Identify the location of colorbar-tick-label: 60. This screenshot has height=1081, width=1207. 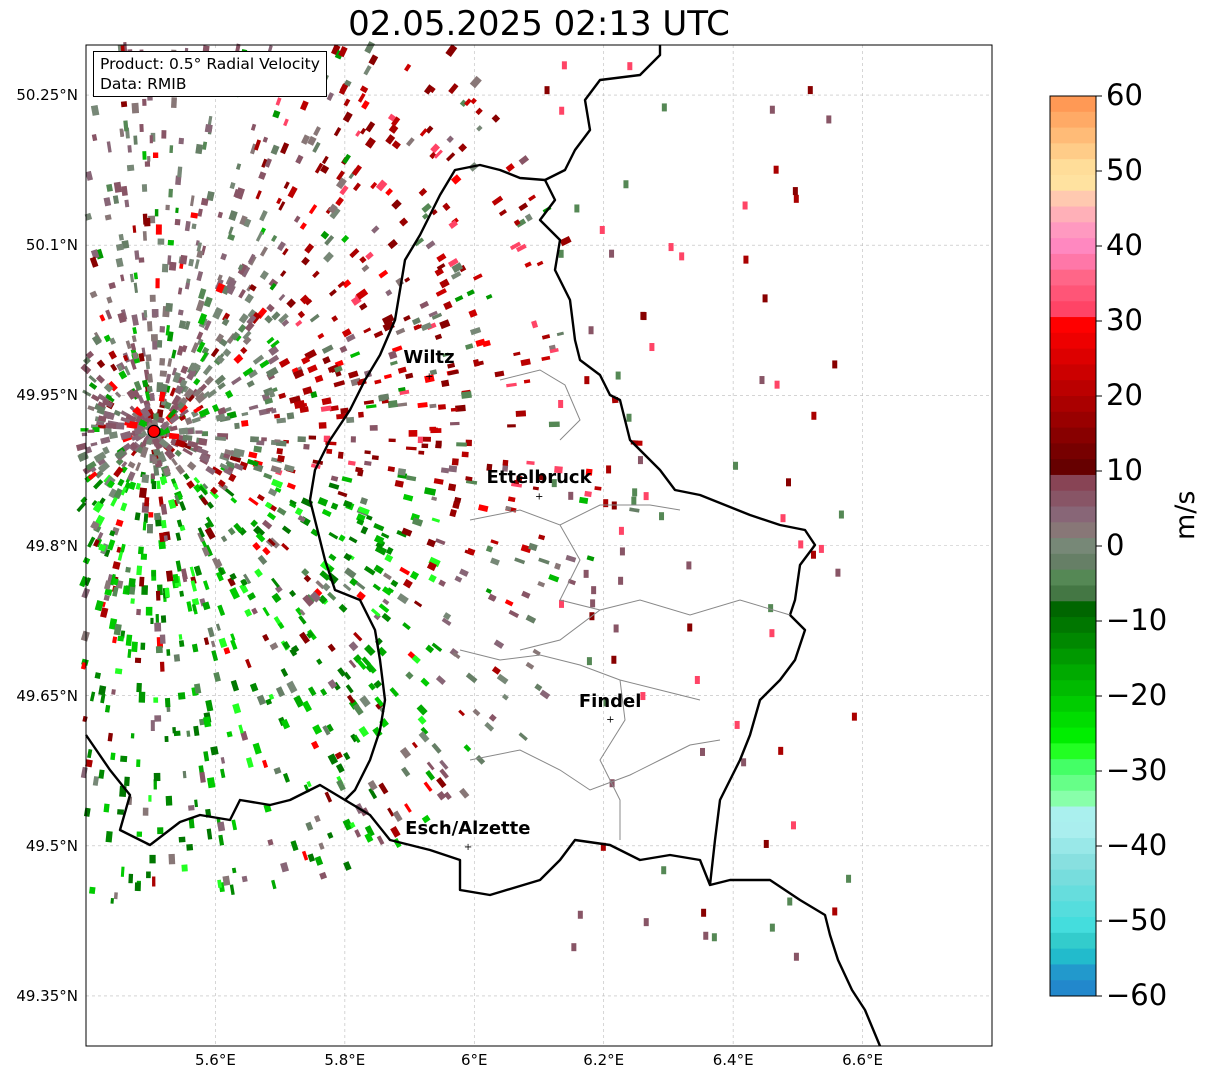
(1124, 95).